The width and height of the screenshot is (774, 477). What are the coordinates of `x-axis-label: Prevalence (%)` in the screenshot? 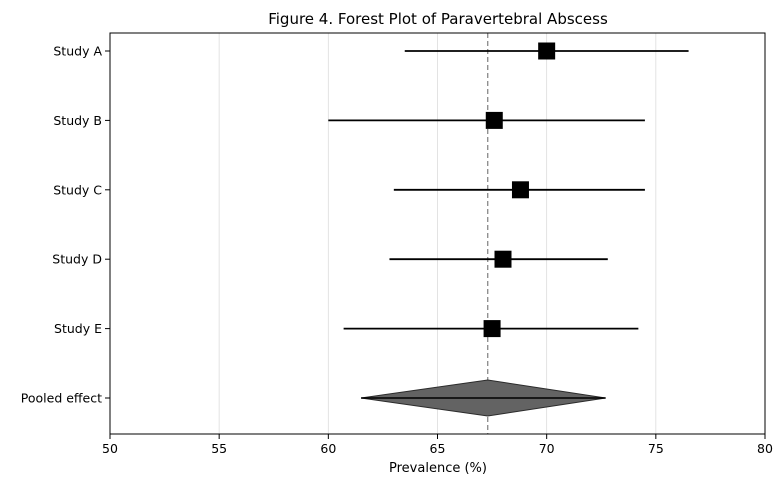 It's located at (438, 468).